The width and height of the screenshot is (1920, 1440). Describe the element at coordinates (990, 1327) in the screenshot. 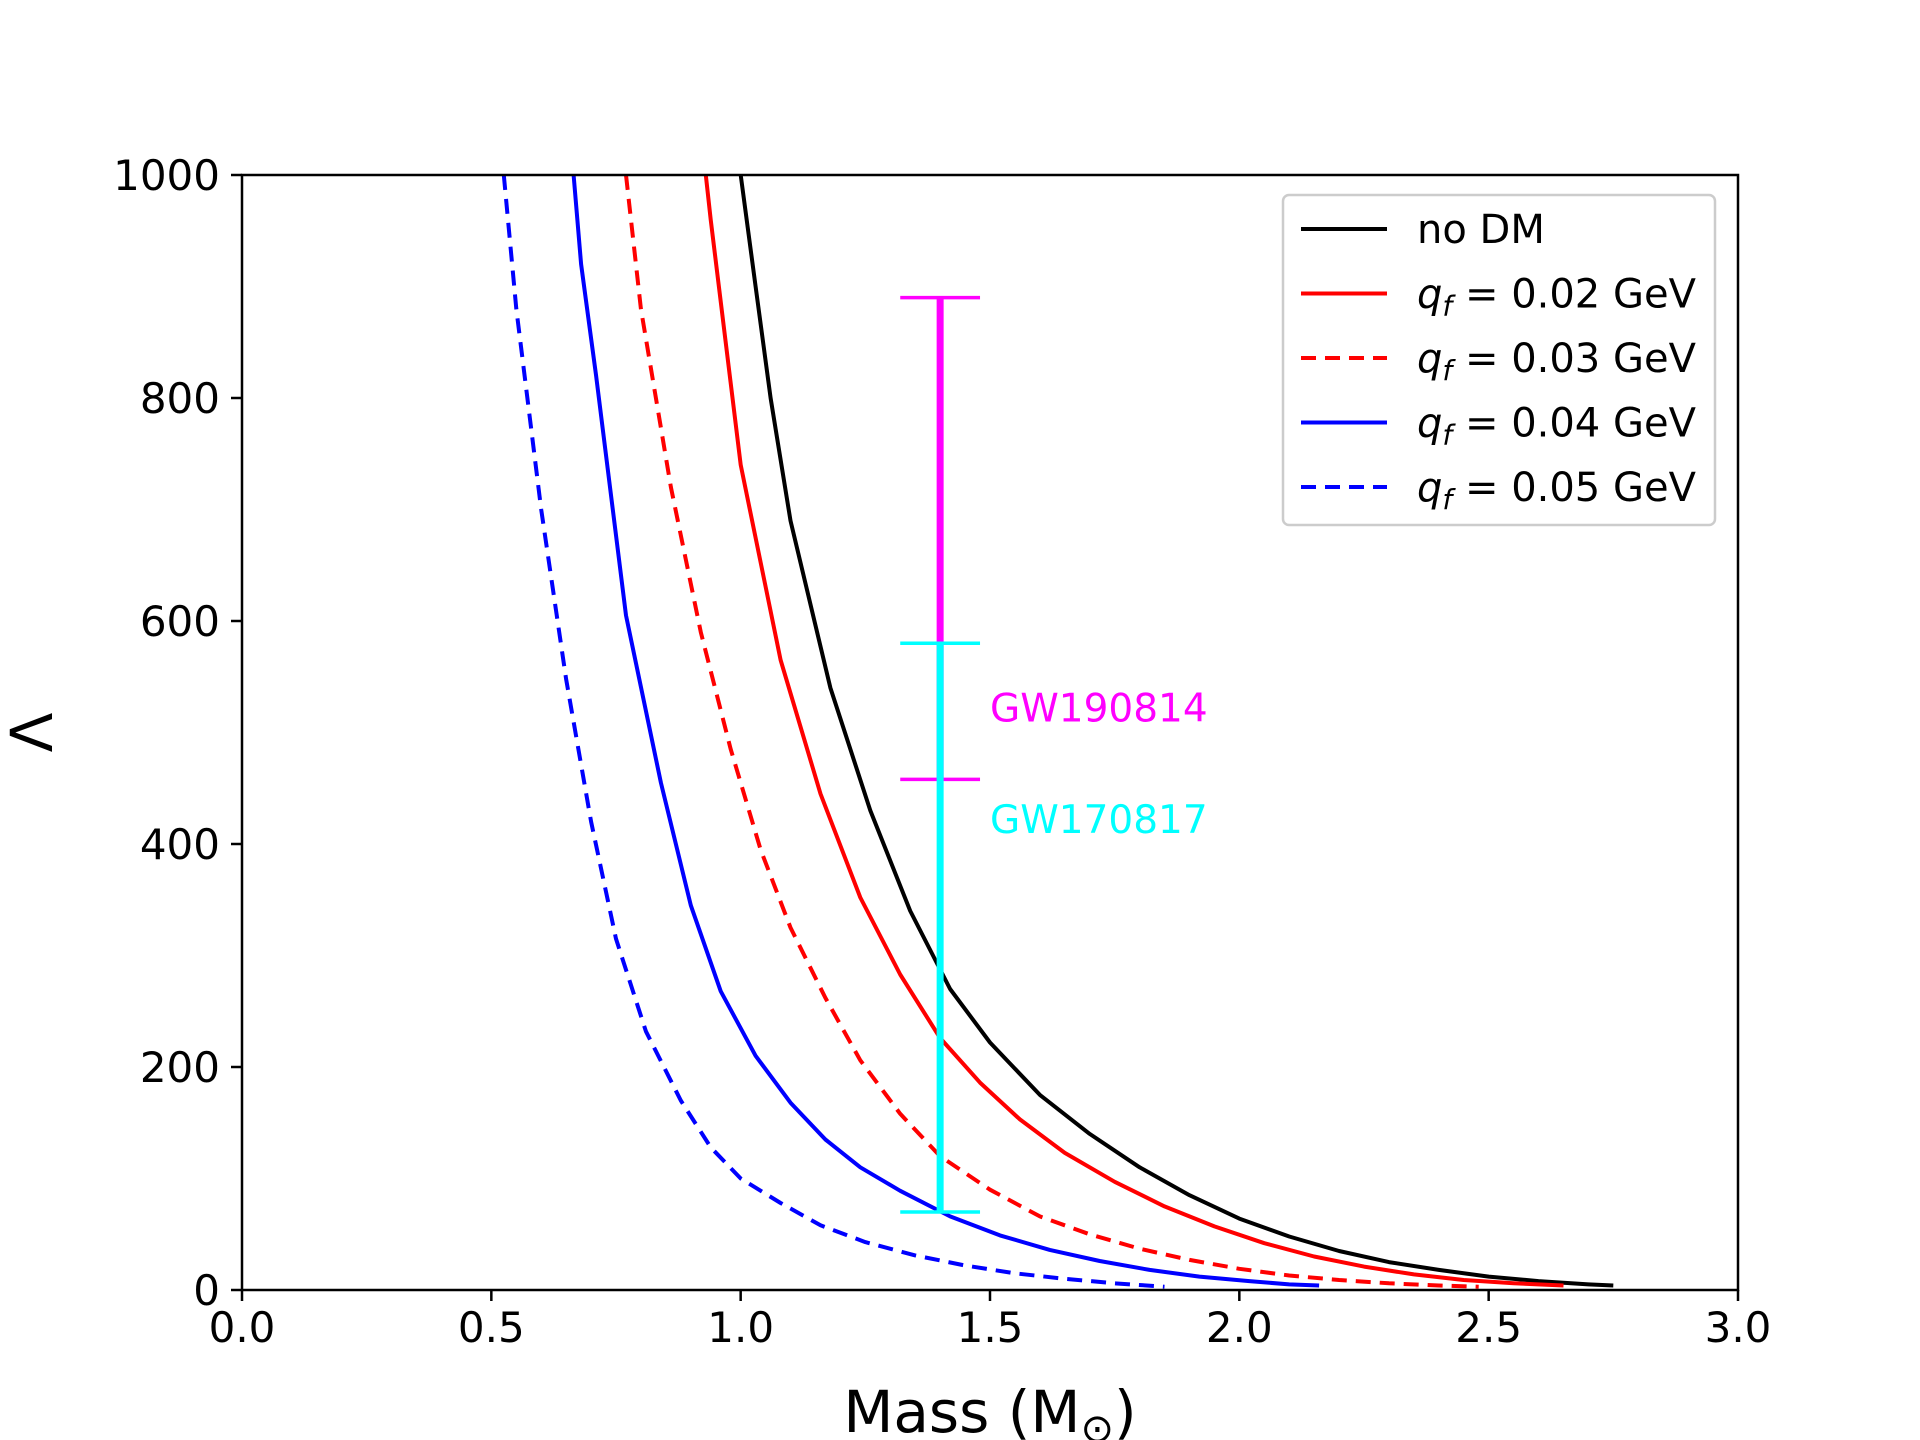

I see `x-tick-label-3: 1.5` at that location.